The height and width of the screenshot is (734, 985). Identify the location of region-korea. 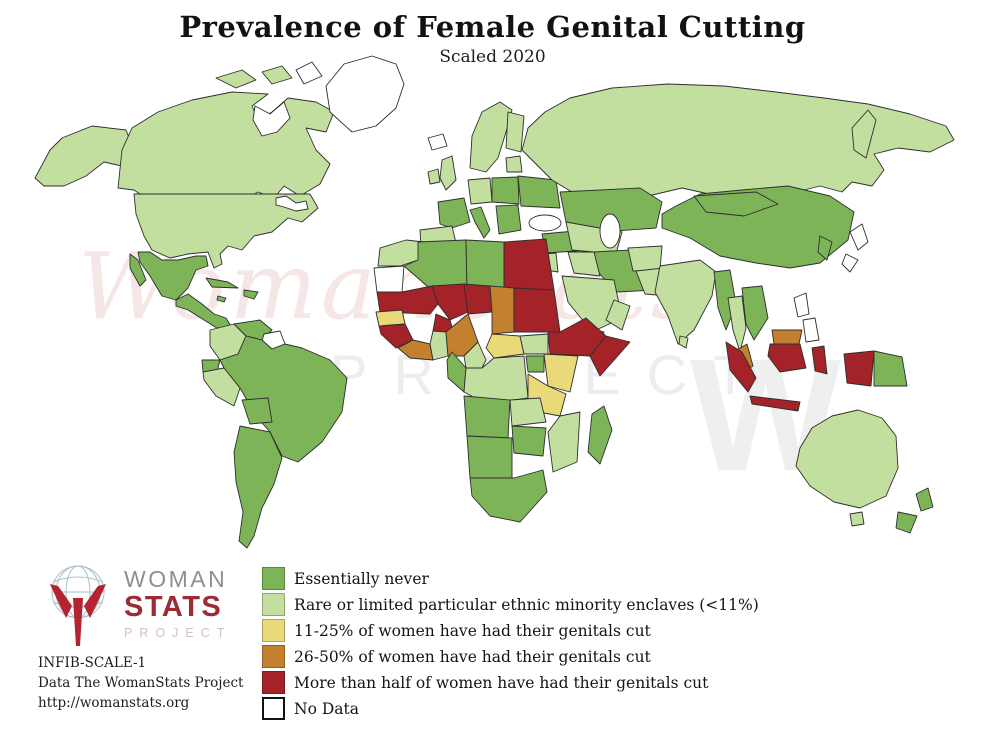
(825, 248).